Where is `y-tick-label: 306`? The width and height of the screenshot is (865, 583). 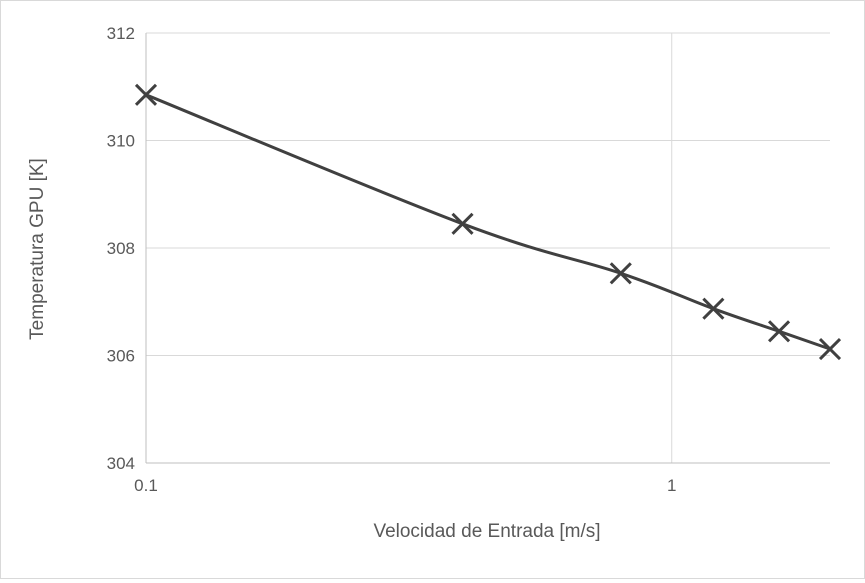
y-tick-label: 306 is located at coordinates (121, 356).